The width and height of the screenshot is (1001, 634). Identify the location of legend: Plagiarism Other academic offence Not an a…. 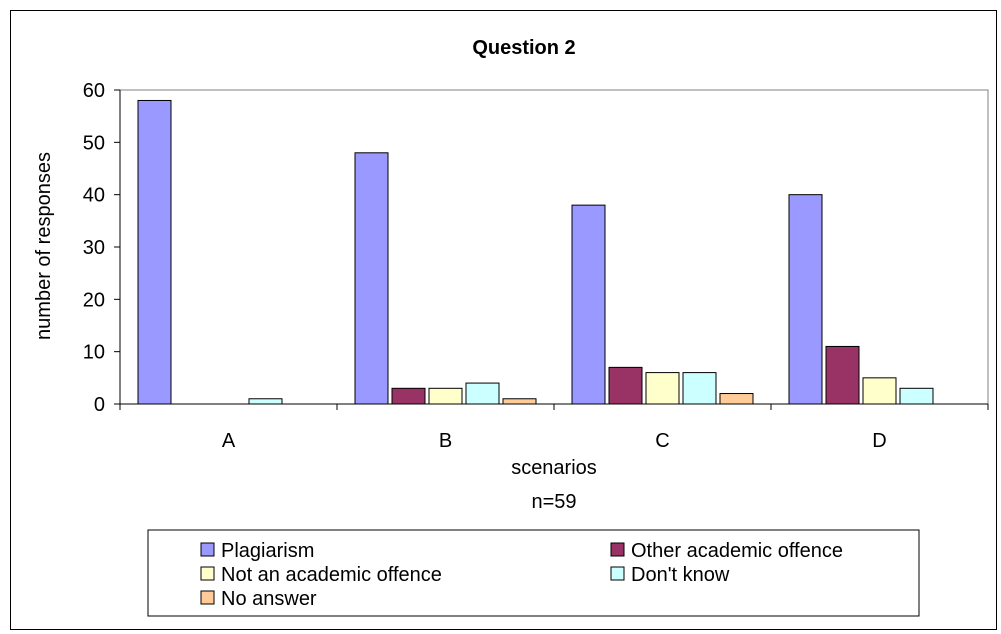
(521, 575).